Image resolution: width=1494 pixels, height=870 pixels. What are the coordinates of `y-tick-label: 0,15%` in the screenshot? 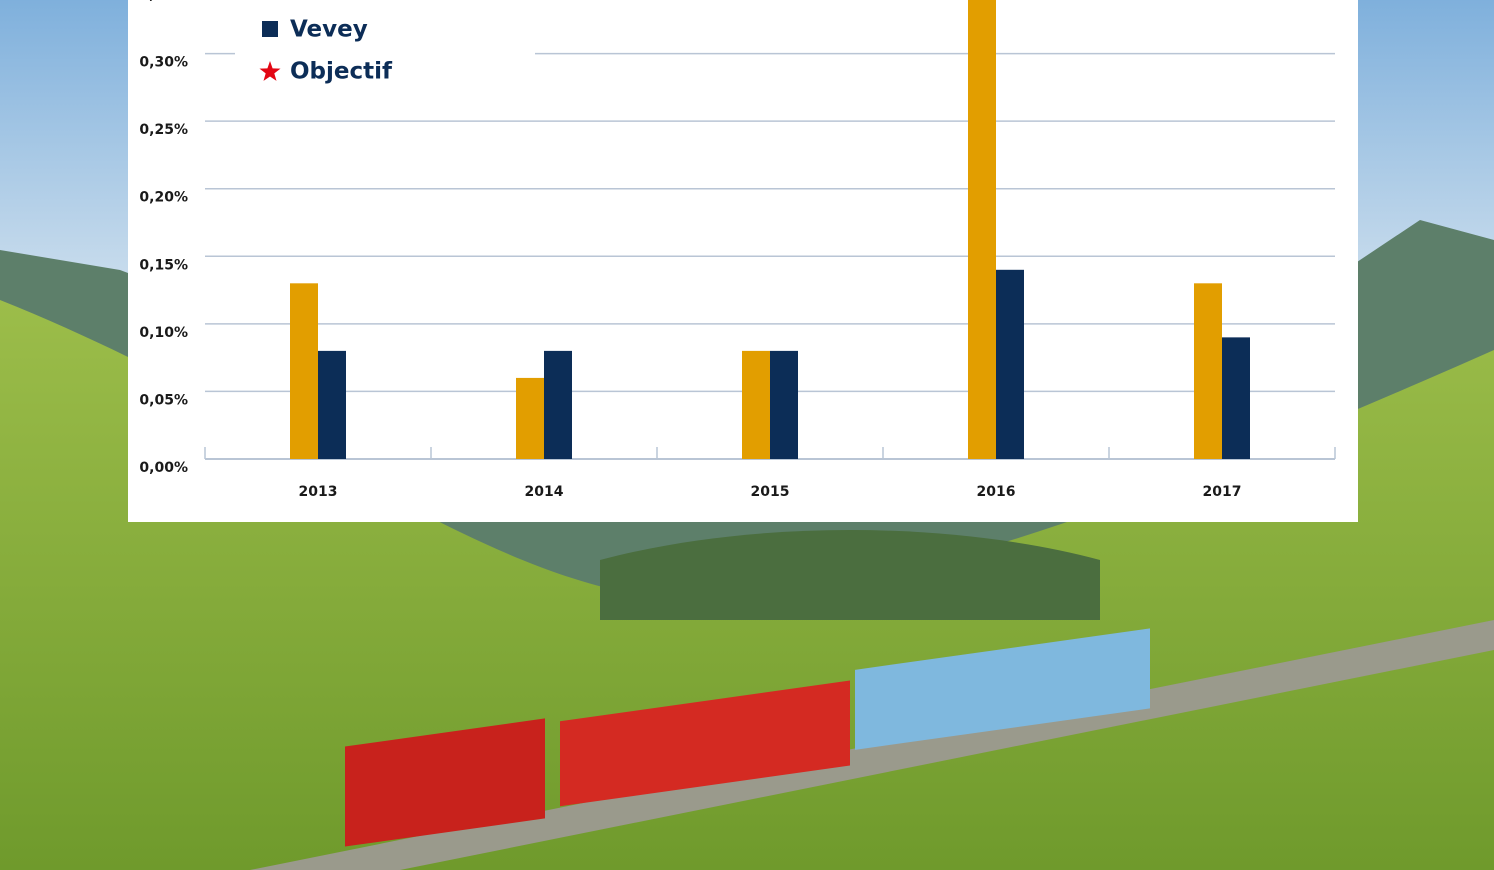 It's located at (163, 265).